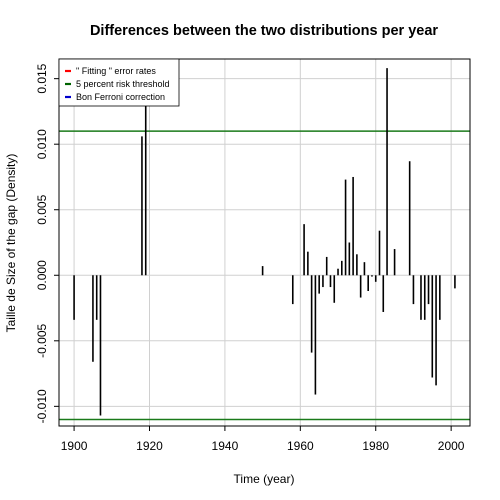 Image resolution: width=500 pixels, height=500 pixels. What do you see at coordinates (149, 446) in the screenshot?
I see `x-tick-label: 1920` at bounding box center [149, 446].